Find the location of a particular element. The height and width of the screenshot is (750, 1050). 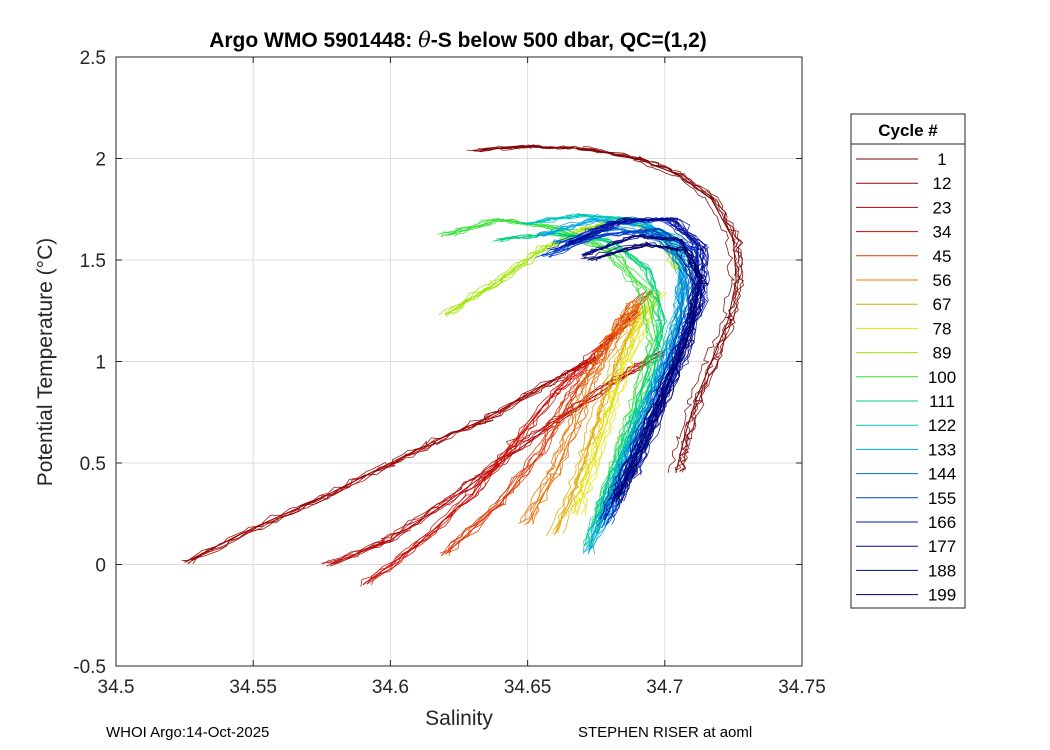

legend-label-144: 144 is located at coordinates (942, 474).